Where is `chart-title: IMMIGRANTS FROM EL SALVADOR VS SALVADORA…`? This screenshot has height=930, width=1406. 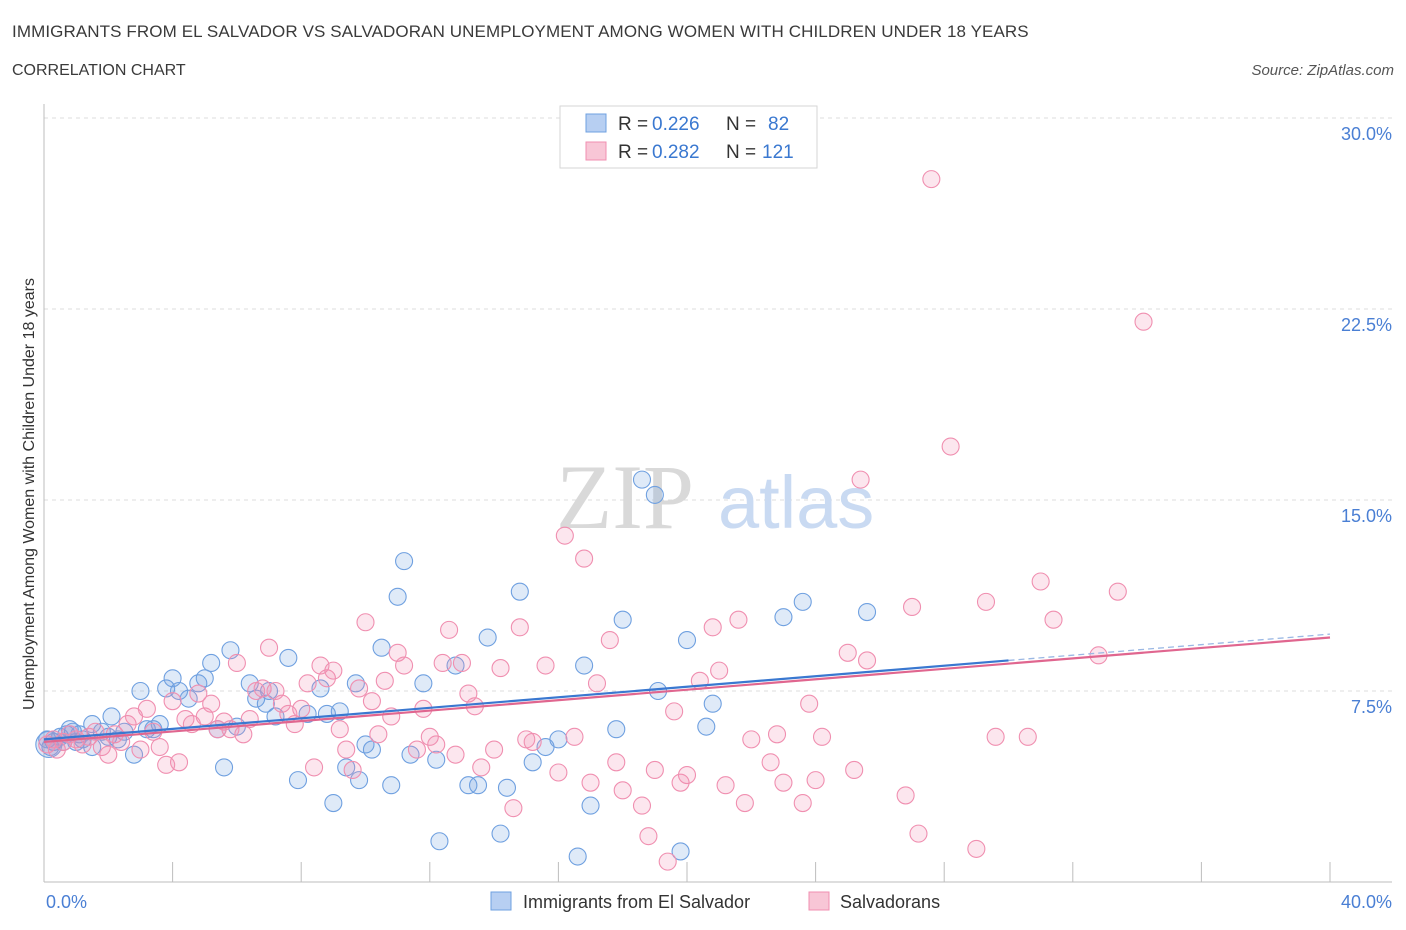
chart-title: IMMIGRANTS FROM EL SALVADOR VS SALVADORA… is located at coordinates (520, 31).